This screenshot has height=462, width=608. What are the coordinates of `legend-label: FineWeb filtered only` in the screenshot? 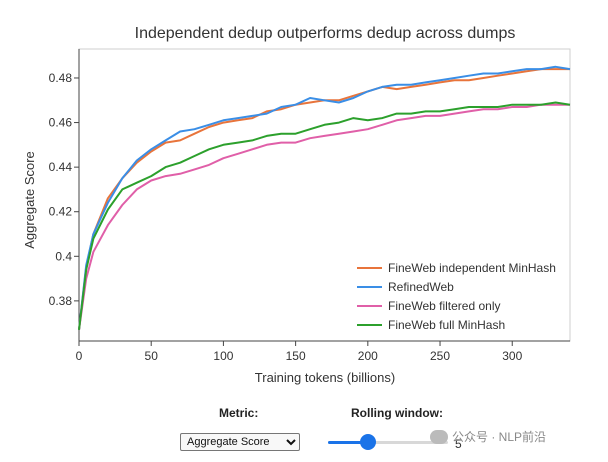 It's located at (444, 306).